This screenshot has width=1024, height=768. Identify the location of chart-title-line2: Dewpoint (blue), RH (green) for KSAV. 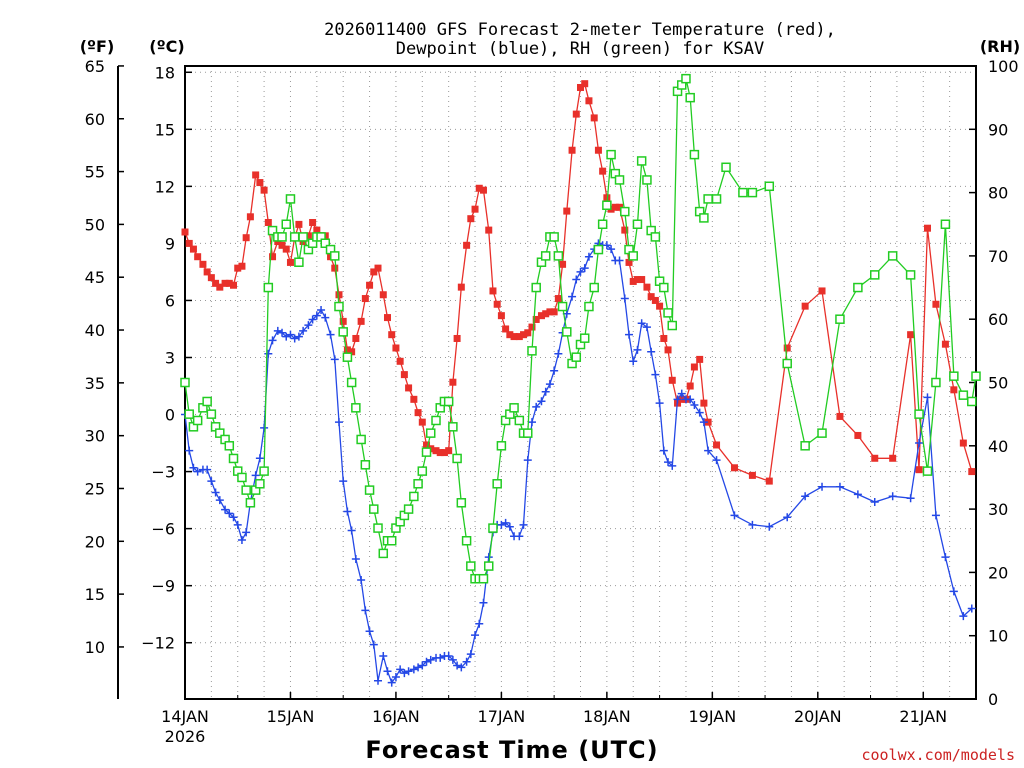
(580, 49).